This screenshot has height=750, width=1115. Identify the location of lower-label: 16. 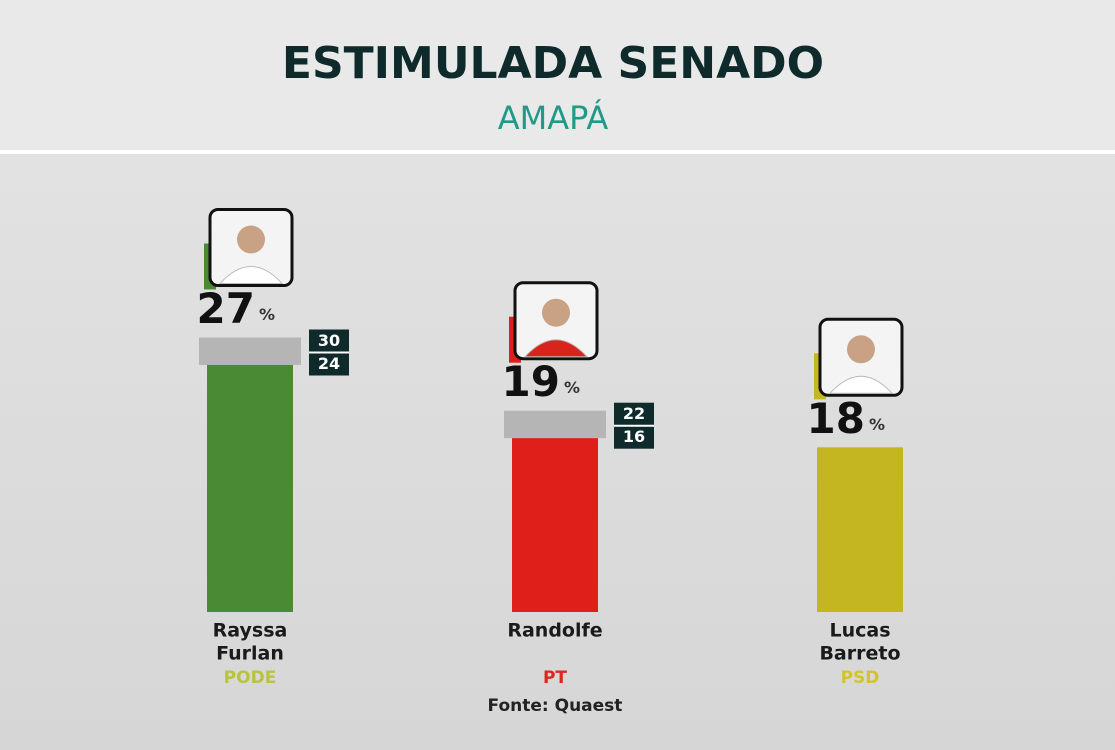
(634, 436).